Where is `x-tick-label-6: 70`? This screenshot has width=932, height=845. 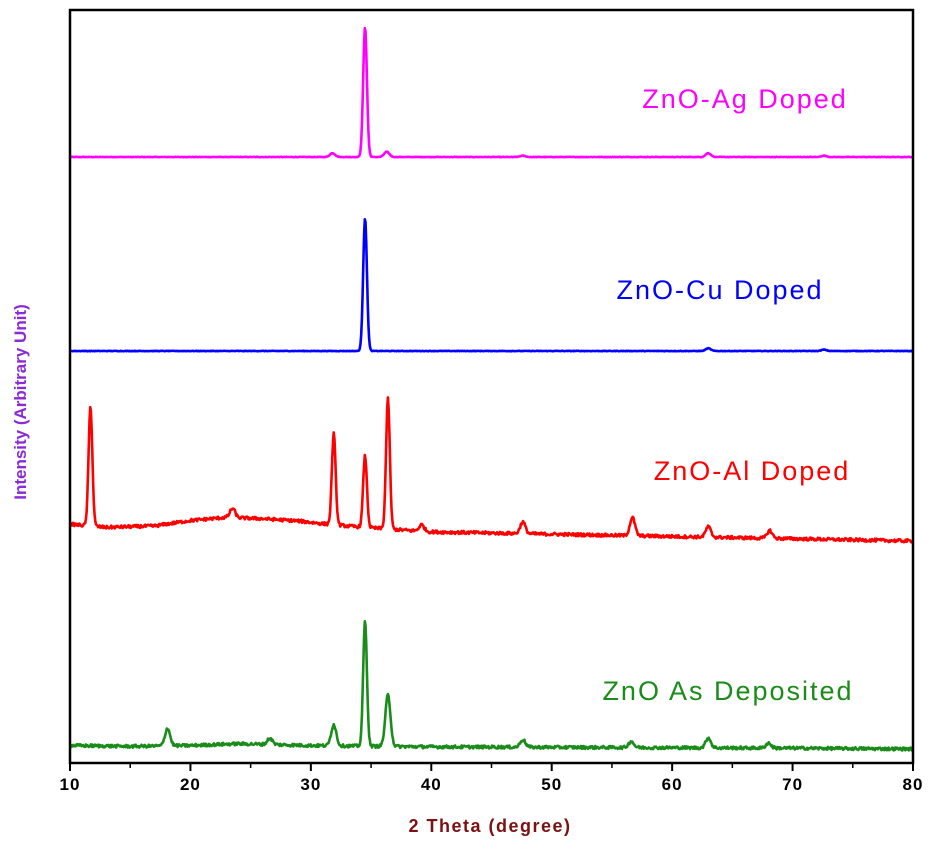
x-tick-label-6: 70 is located at coordinates (792, 784).